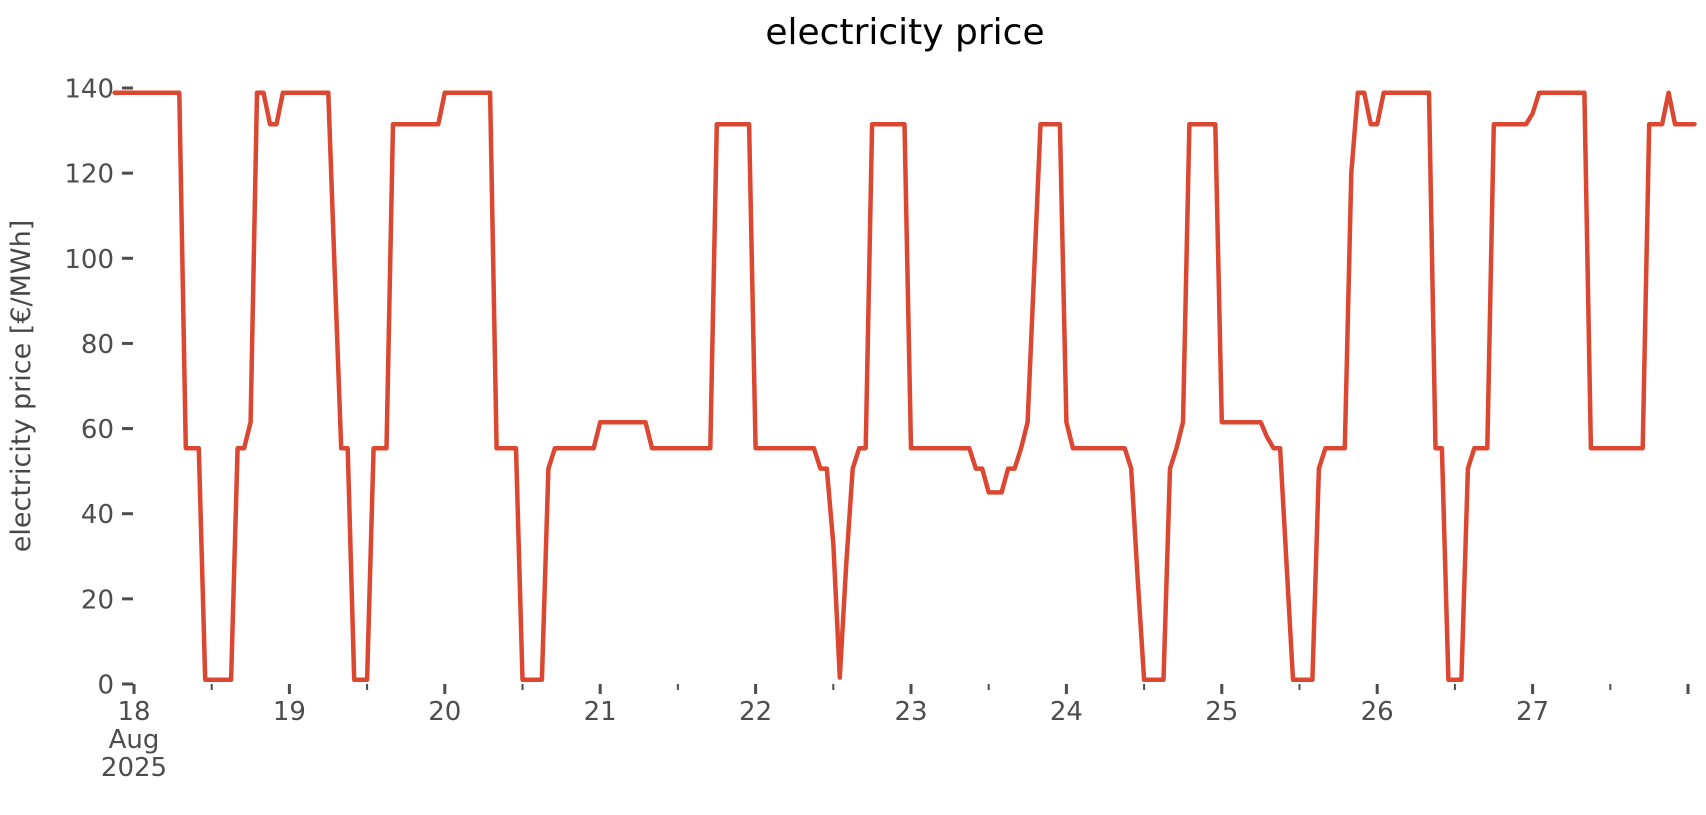 This screenshot has width=1706, height=815. What do you see at coordinates (89, 260) in the screenshot?
I see `y-tick-label: 100` at bounding box center [89, 260].